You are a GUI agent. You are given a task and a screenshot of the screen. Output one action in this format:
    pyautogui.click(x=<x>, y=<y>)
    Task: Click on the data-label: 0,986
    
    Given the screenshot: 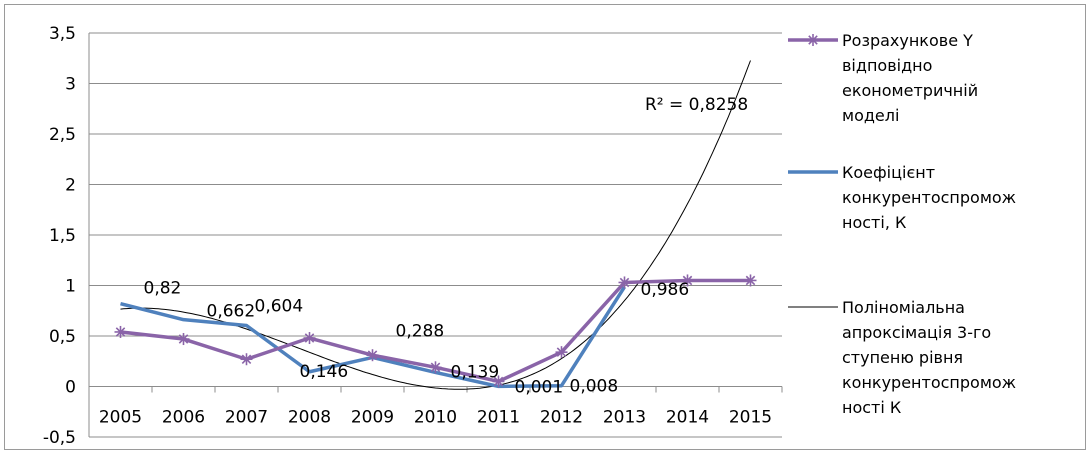 What is the action you would take?
    pyautogui.click(x=665, y=290)
    